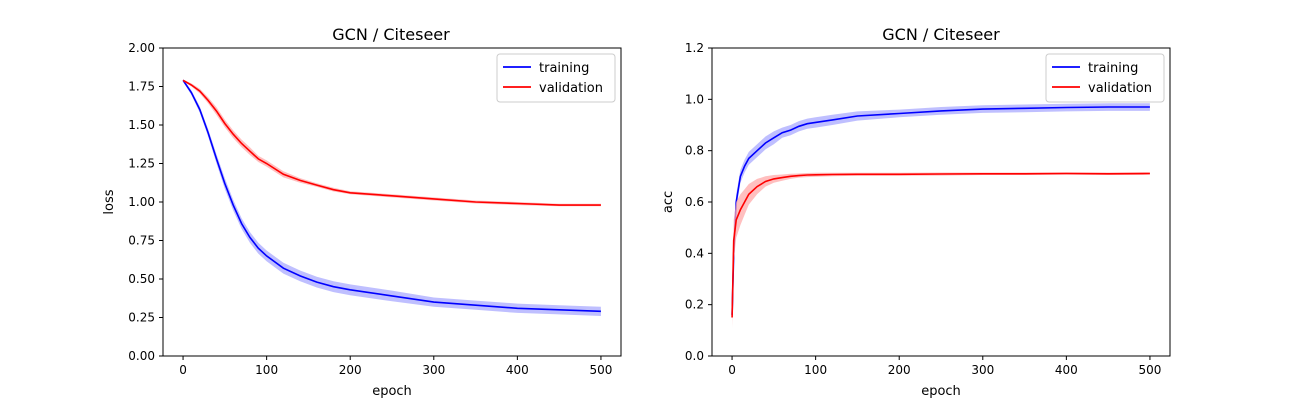 The width and height of the screenshot is (1300, 400). Describe the element at coordinates (694, 253) in the screenshot. I see `y-tick-label: 0.4` at that location.